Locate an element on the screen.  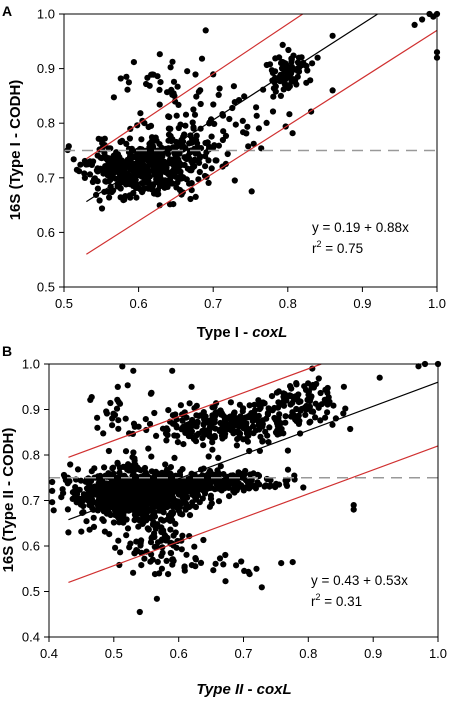
panel-b-y-ticks: 0.4 0.5 0.6 0.7 0.8 0.9 1.0 is located at coordinates (35, 501).